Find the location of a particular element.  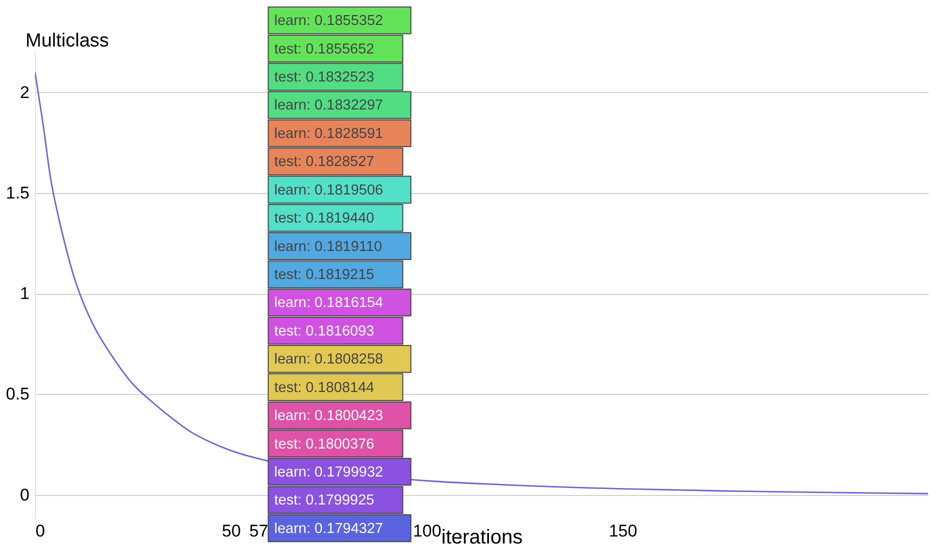

annotation: test: 0.1855652 is located at coordinates (324, 49).